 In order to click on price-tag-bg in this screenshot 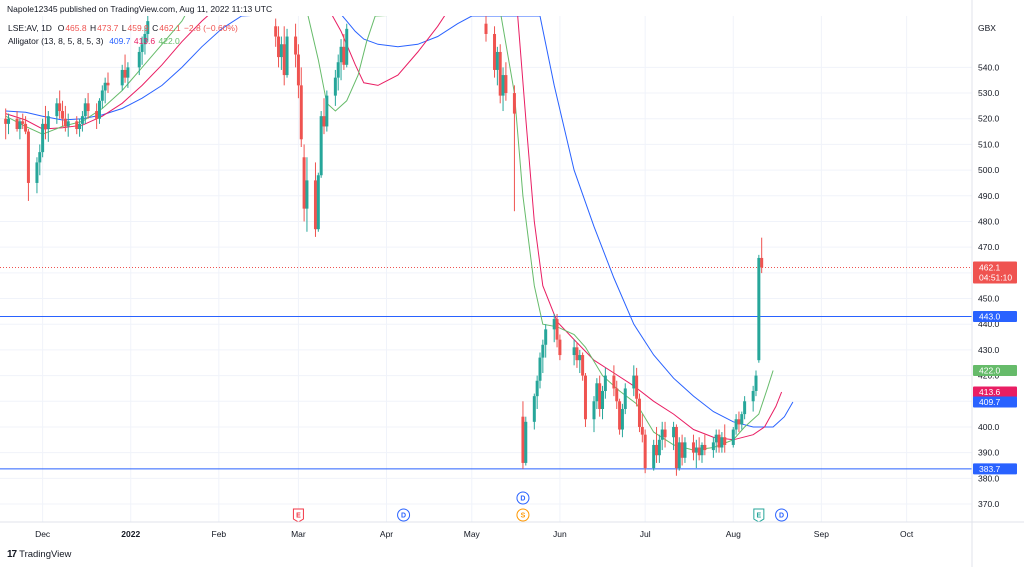, I will do `click(995, 370)`.